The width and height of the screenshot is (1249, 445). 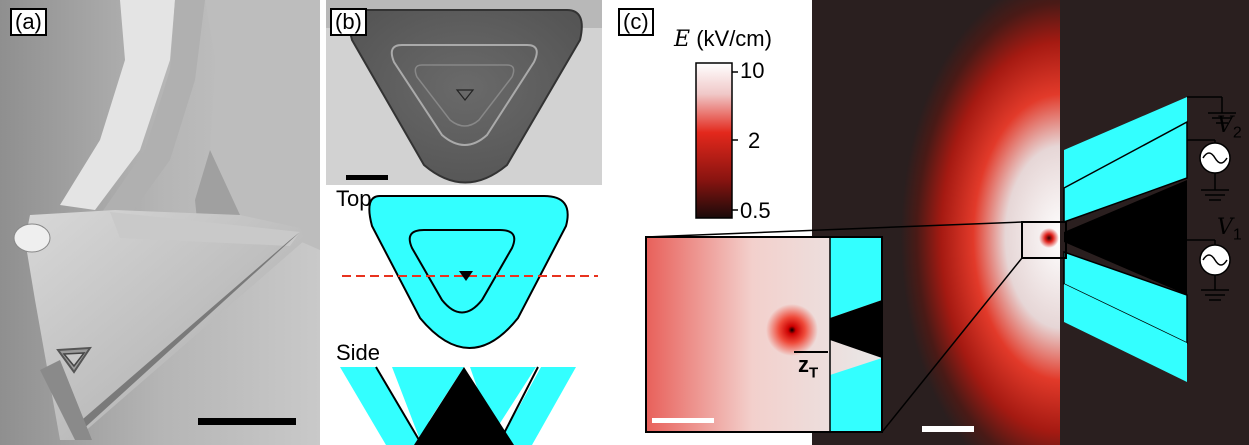 What do you see at coordinates (354, 198) in the screenshot?
I see `top-view-label: Top` at bounding box center [354, 198].